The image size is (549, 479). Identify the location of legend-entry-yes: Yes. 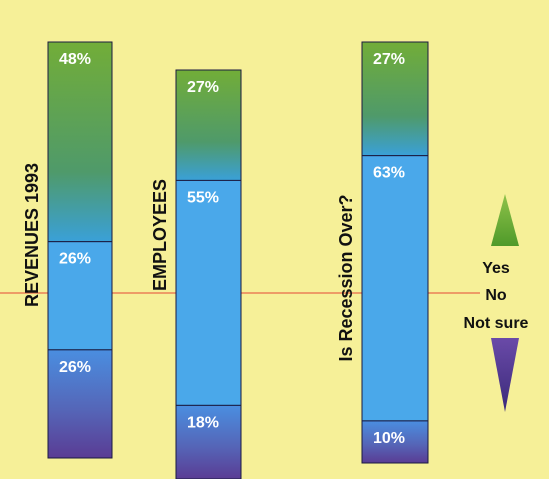
(496, 268).